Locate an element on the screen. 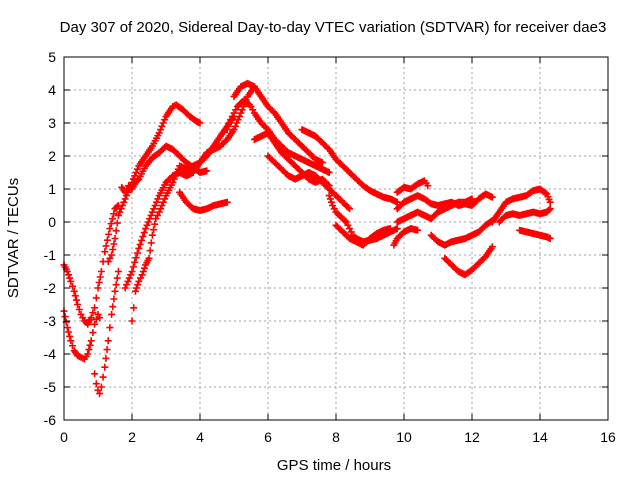  y-tick-label: -3 is located at coordinates (50, 321).